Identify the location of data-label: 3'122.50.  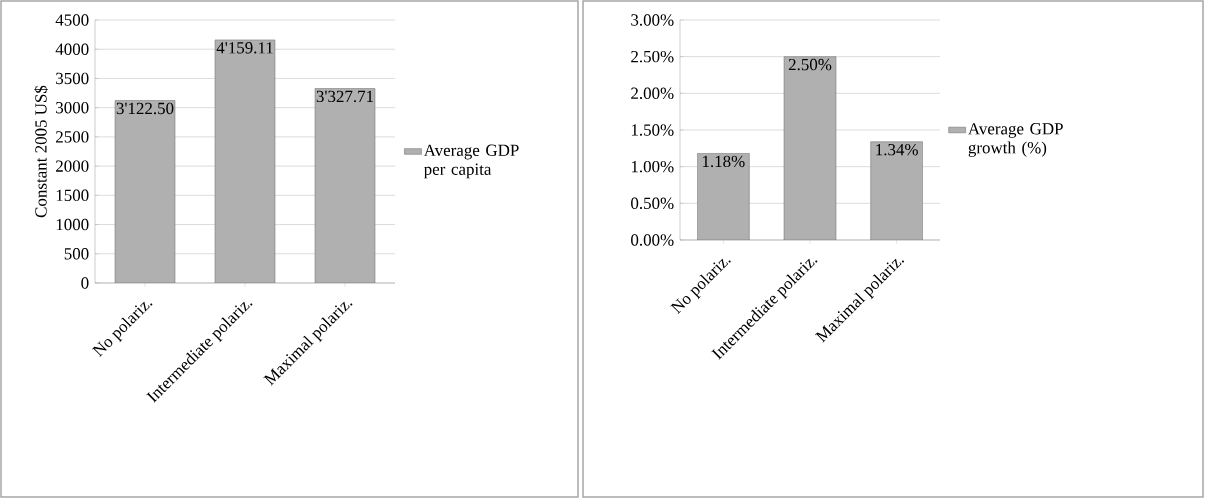
(145, 108).